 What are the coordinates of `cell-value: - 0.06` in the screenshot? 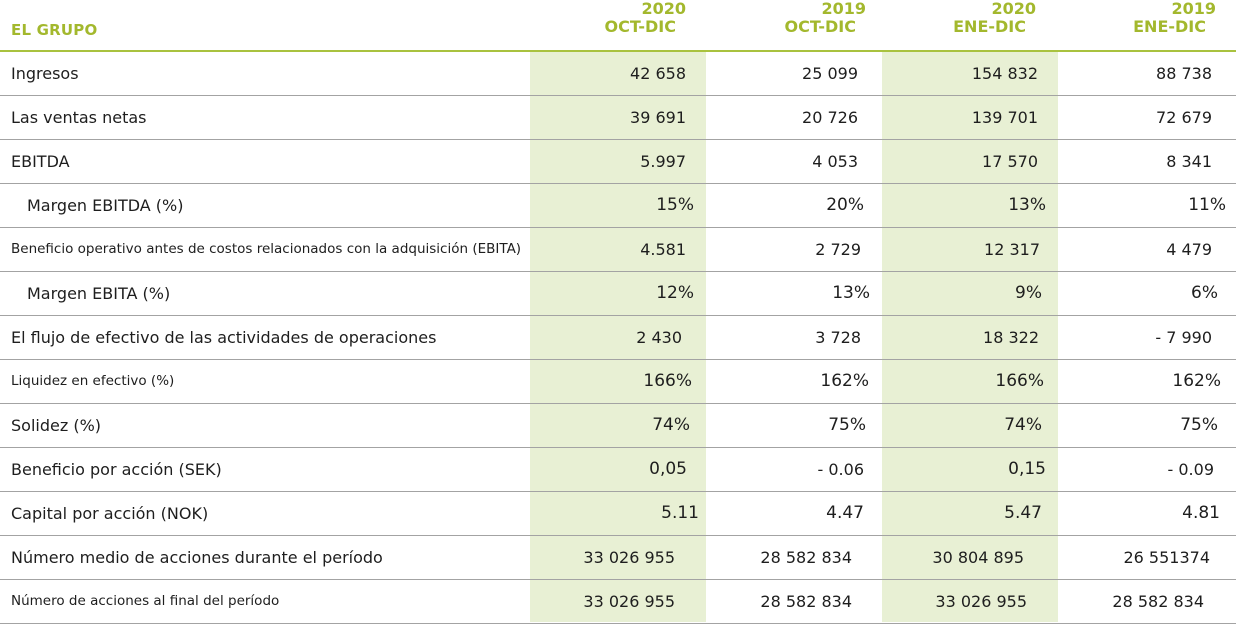 It's located at (840, 469).